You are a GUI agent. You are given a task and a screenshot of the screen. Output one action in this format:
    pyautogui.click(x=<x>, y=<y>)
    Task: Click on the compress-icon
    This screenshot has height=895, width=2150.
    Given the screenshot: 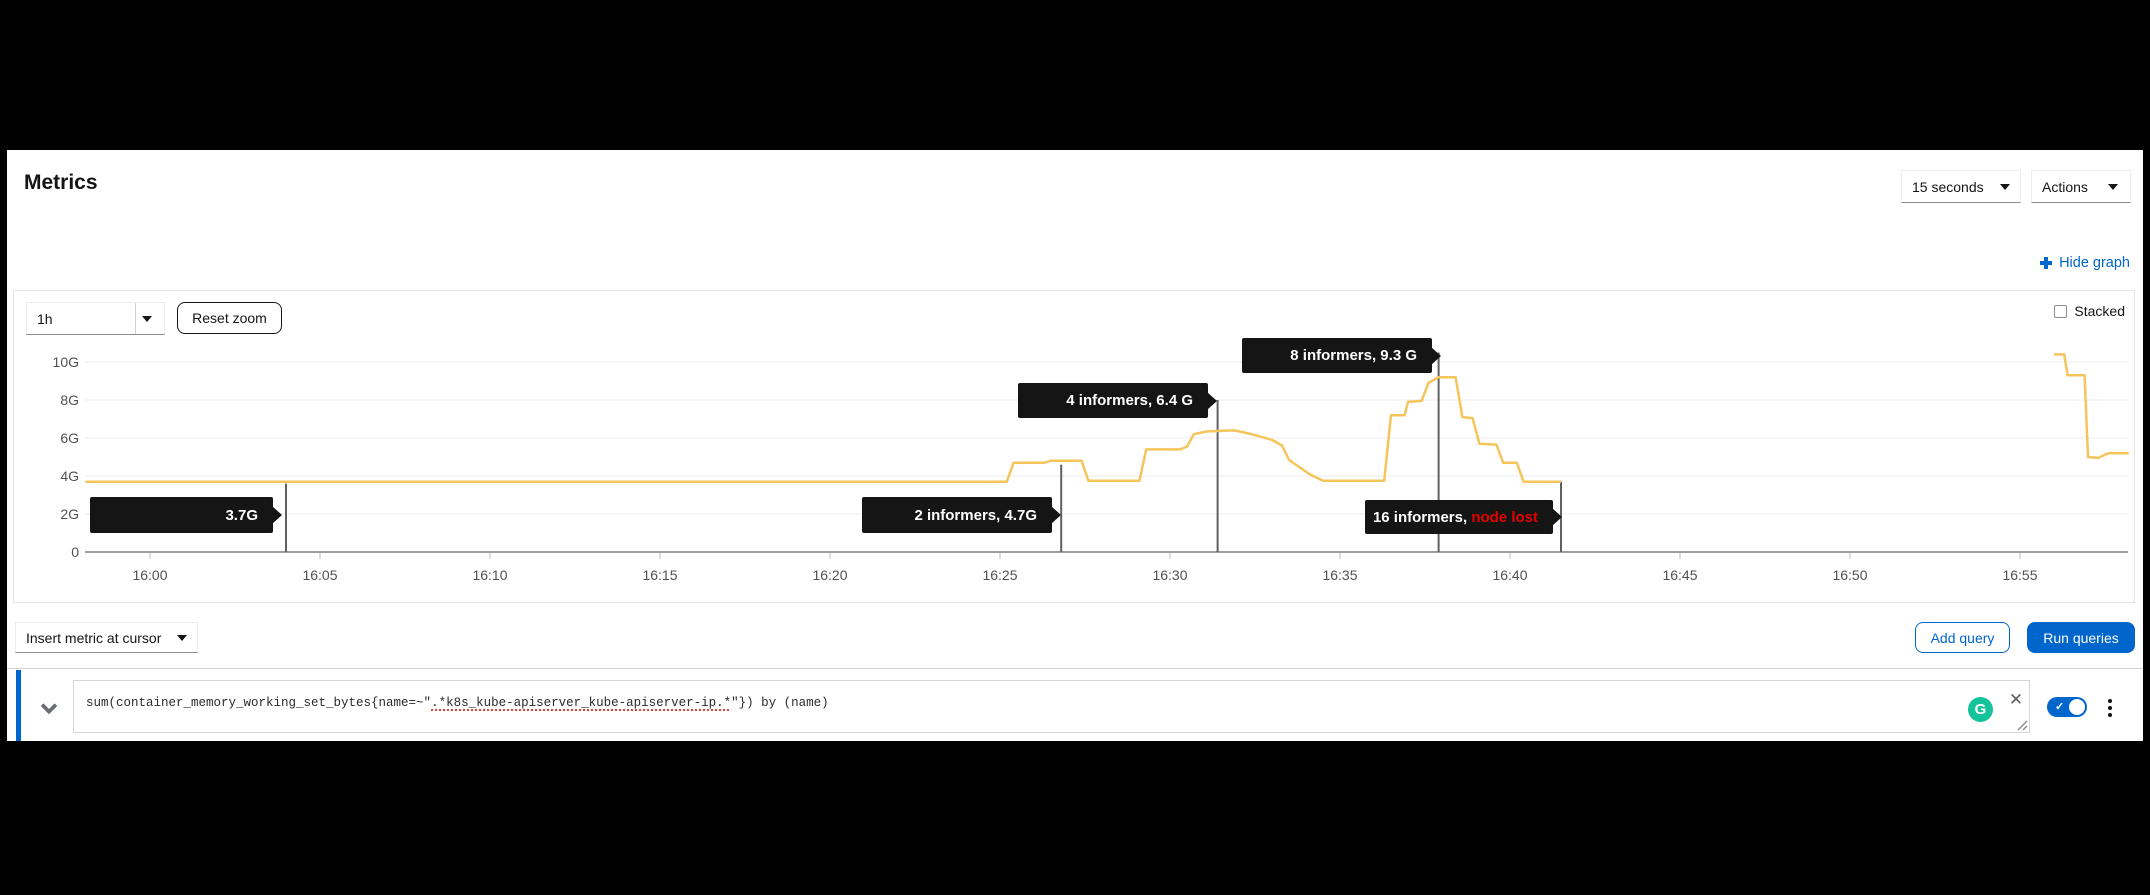 What is the action you would take?
    pyautogui.click(x=2046, y=263)
    